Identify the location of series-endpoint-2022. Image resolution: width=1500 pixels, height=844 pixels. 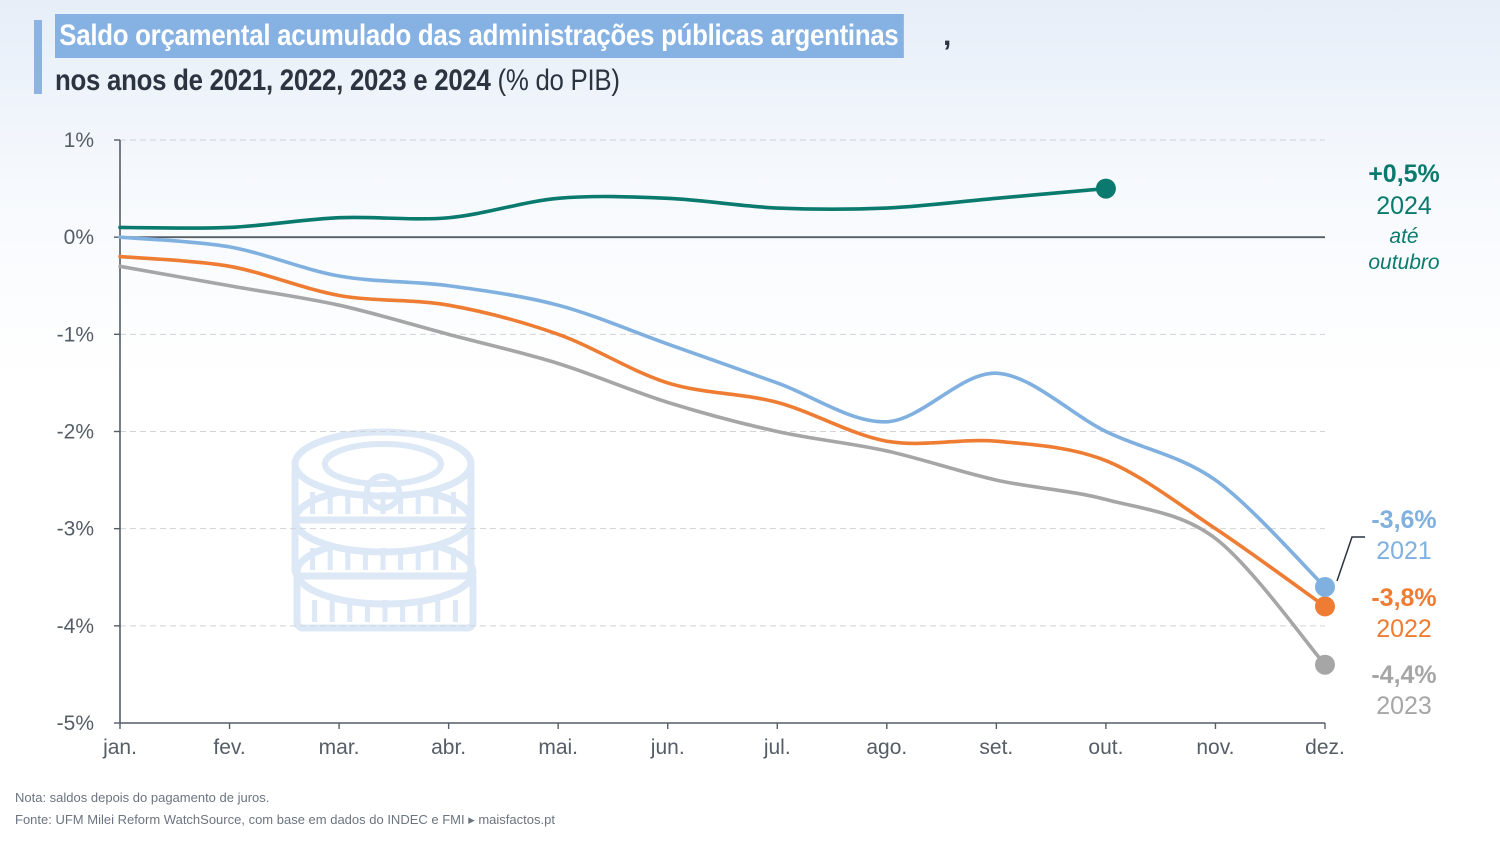
(1325, 606).